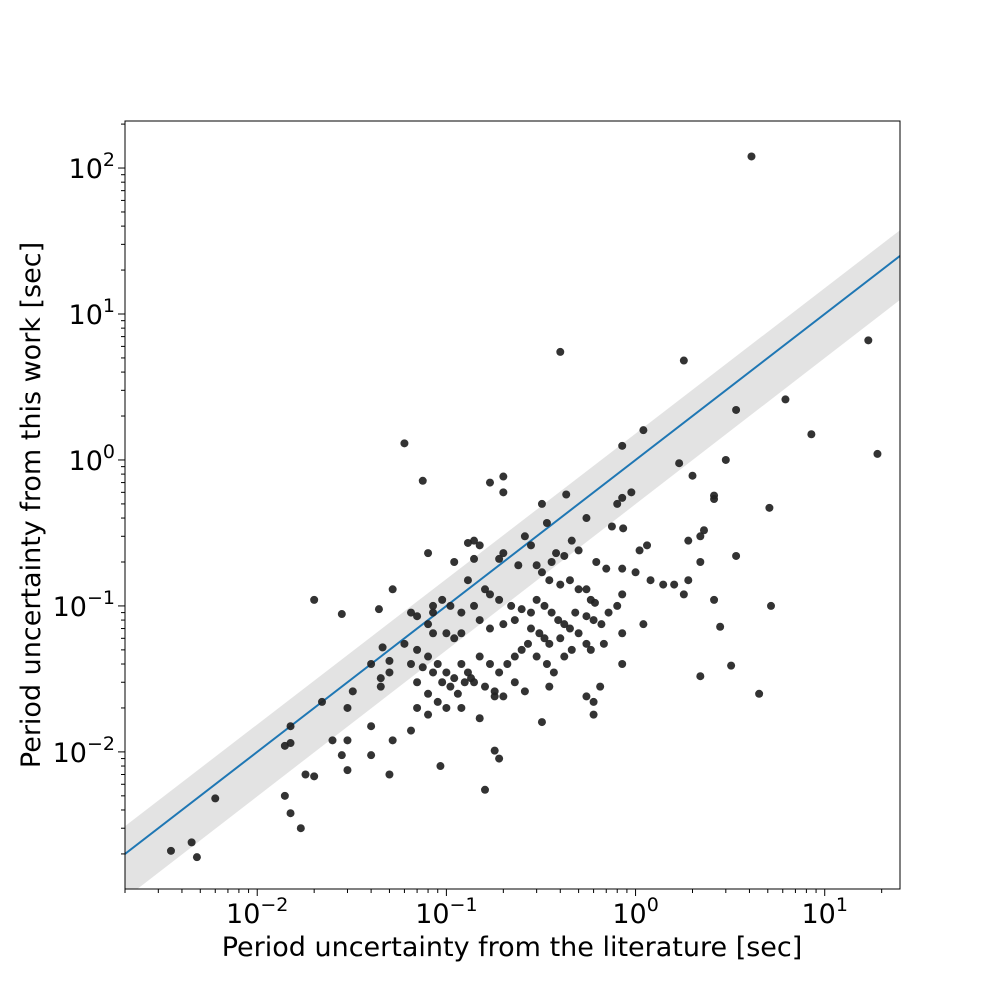  I want to click on y-axis-label: Period uncertainty from this work [sec], so click(31, 505).